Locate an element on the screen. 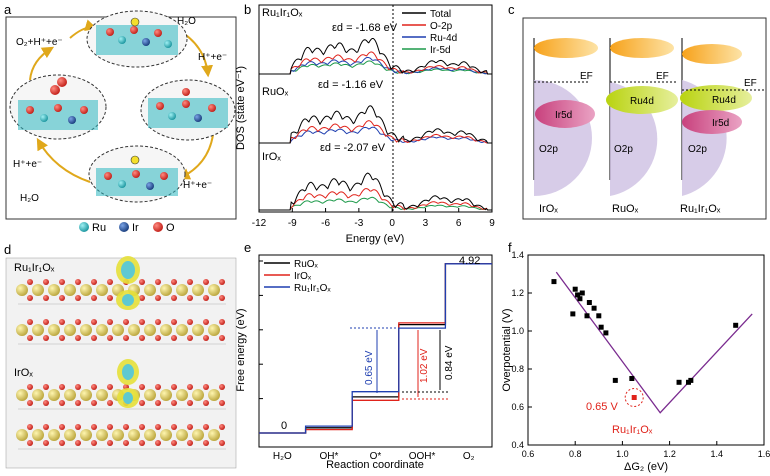 This screenshot has height=476, width=770. x-tick-label: -12 is located at coordinates (259, 223).